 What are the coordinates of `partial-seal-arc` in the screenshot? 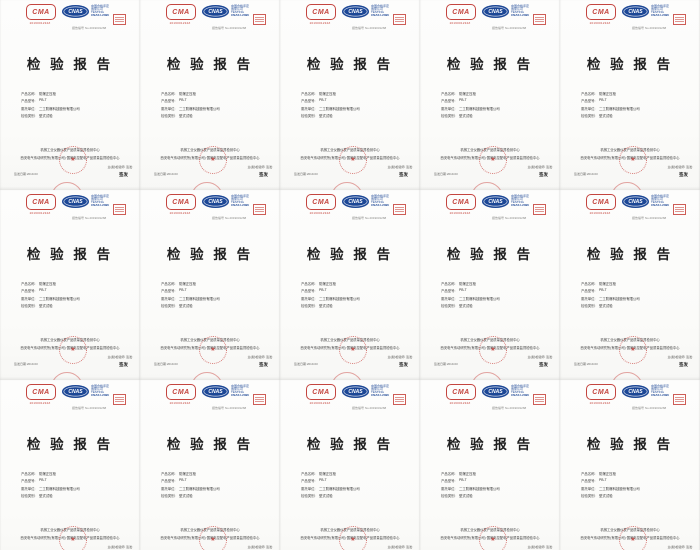 It's located at (347, 376).